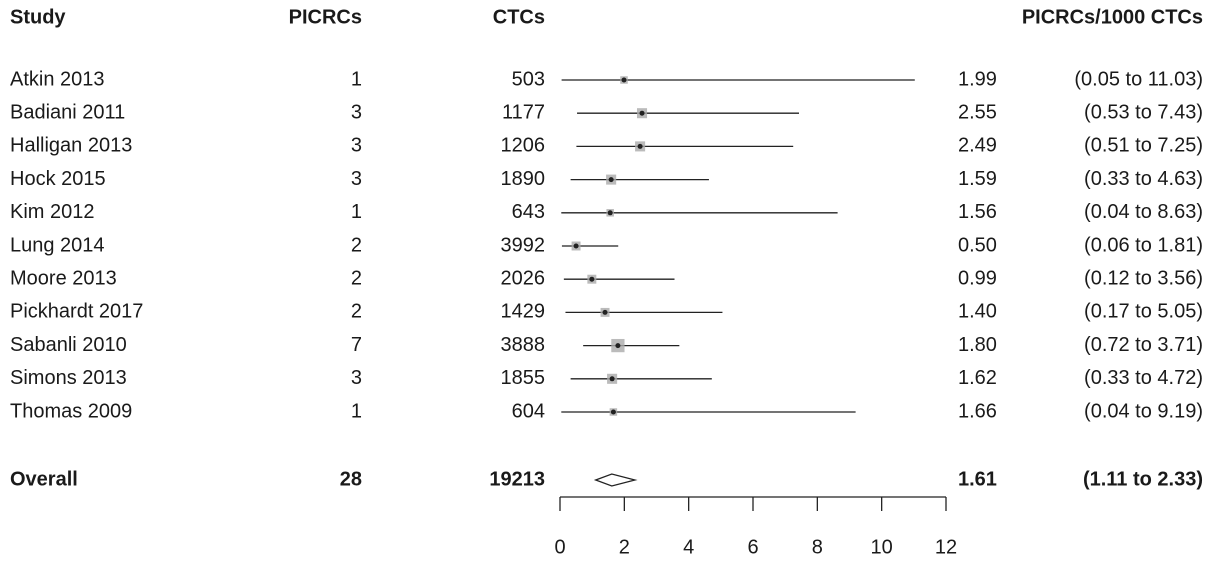 The width and height of the screenshot is (1208, 562). I want to click on rate-estimate: 1.66, so click(977, 411).